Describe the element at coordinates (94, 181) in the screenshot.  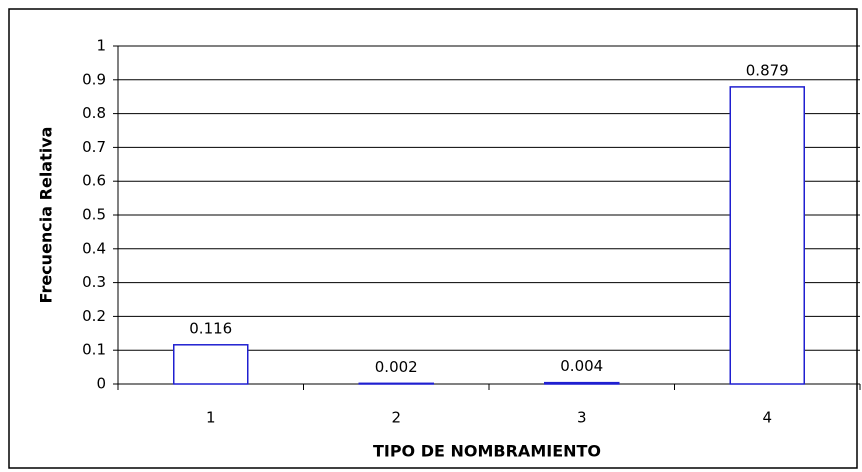
I see `y-tick-label: 0.6` at that location.